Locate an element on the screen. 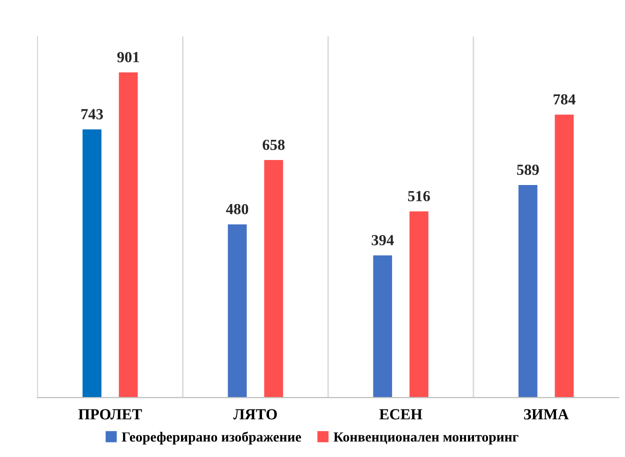 This screenshot has width=625, height=457. legend-label: Геореферирано изображение is located at coordinates (212, 438).